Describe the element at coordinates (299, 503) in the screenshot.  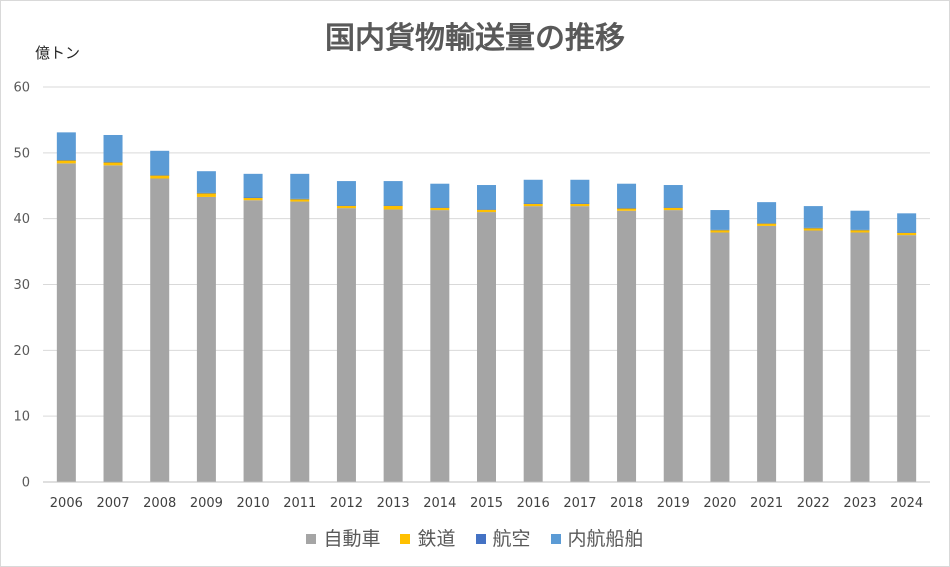
I see `x-tick-label: 2011` at that location.